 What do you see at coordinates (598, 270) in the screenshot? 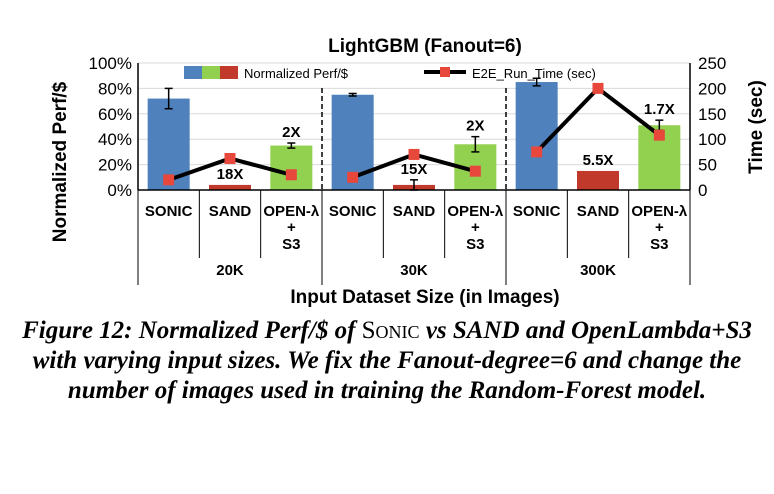
I see `group-label: 300K` at bounding box center [598, 270].